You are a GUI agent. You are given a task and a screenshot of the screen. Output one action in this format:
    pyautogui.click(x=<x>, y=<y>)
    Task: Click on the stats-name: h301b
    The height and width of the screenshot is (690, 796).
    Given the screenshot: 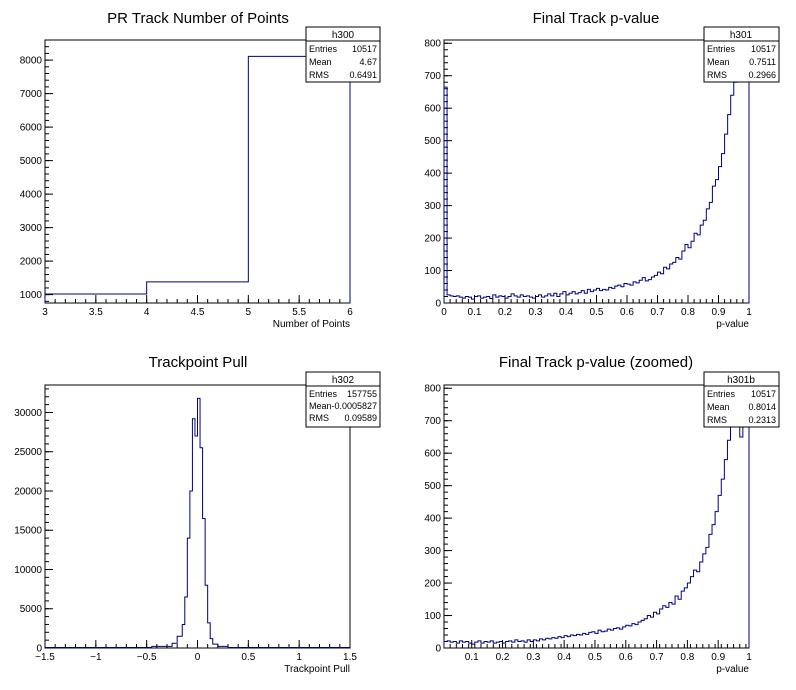 What is the action you would take?
    pyautogui.click(x=741, y=380)
    